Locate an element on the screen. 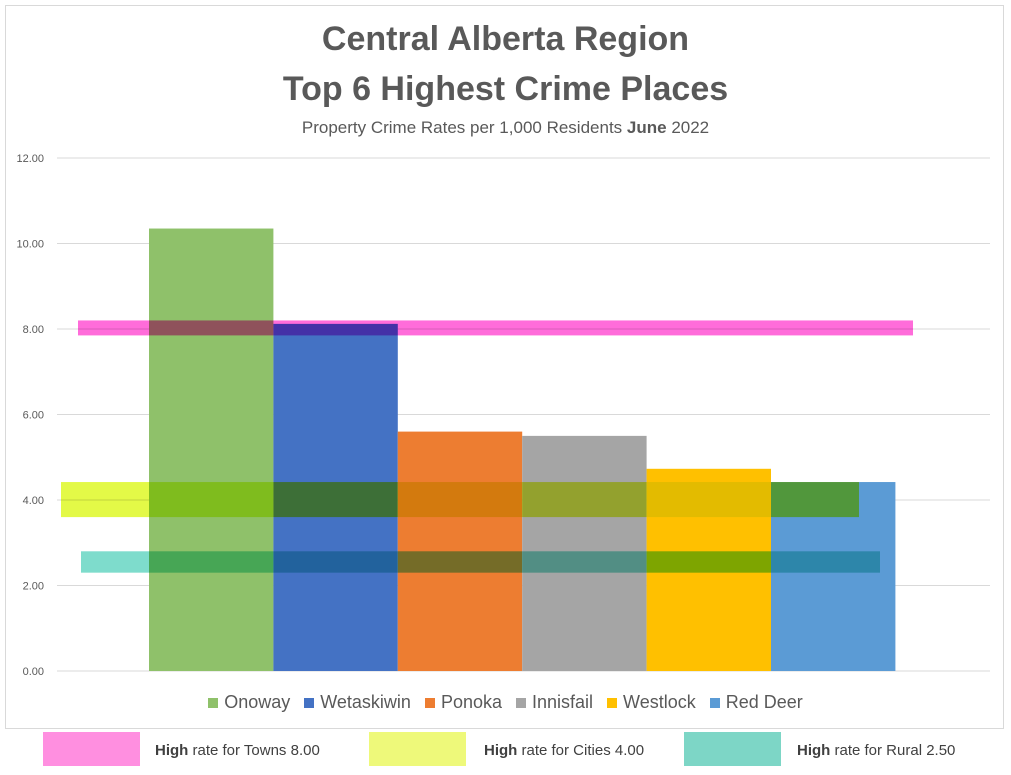 This screenshot has width=1011, height=775. legend-item: Innisfail is located at coordinates (554, 702).